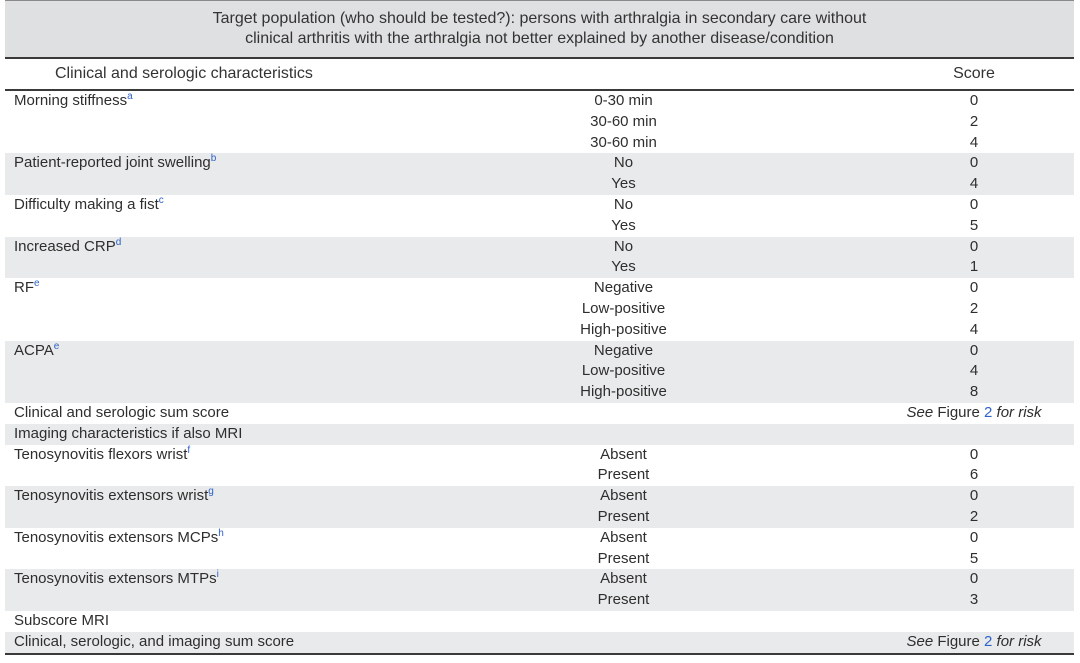 The image size is (1080, 663). What do you see at coordinates (539, 143) in the screenshot?
I see `table-row: 30-60 min 4` at bounding box center [539, 143].